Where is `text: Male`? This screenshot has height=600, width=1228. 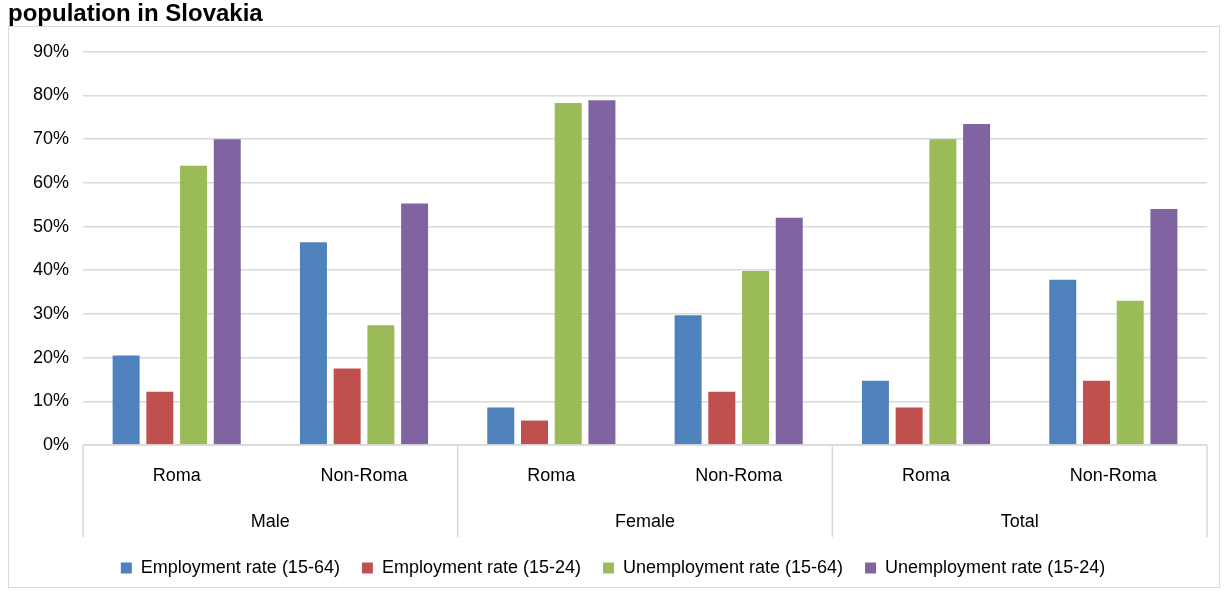 text: Male is located at coordinates (270, 520).